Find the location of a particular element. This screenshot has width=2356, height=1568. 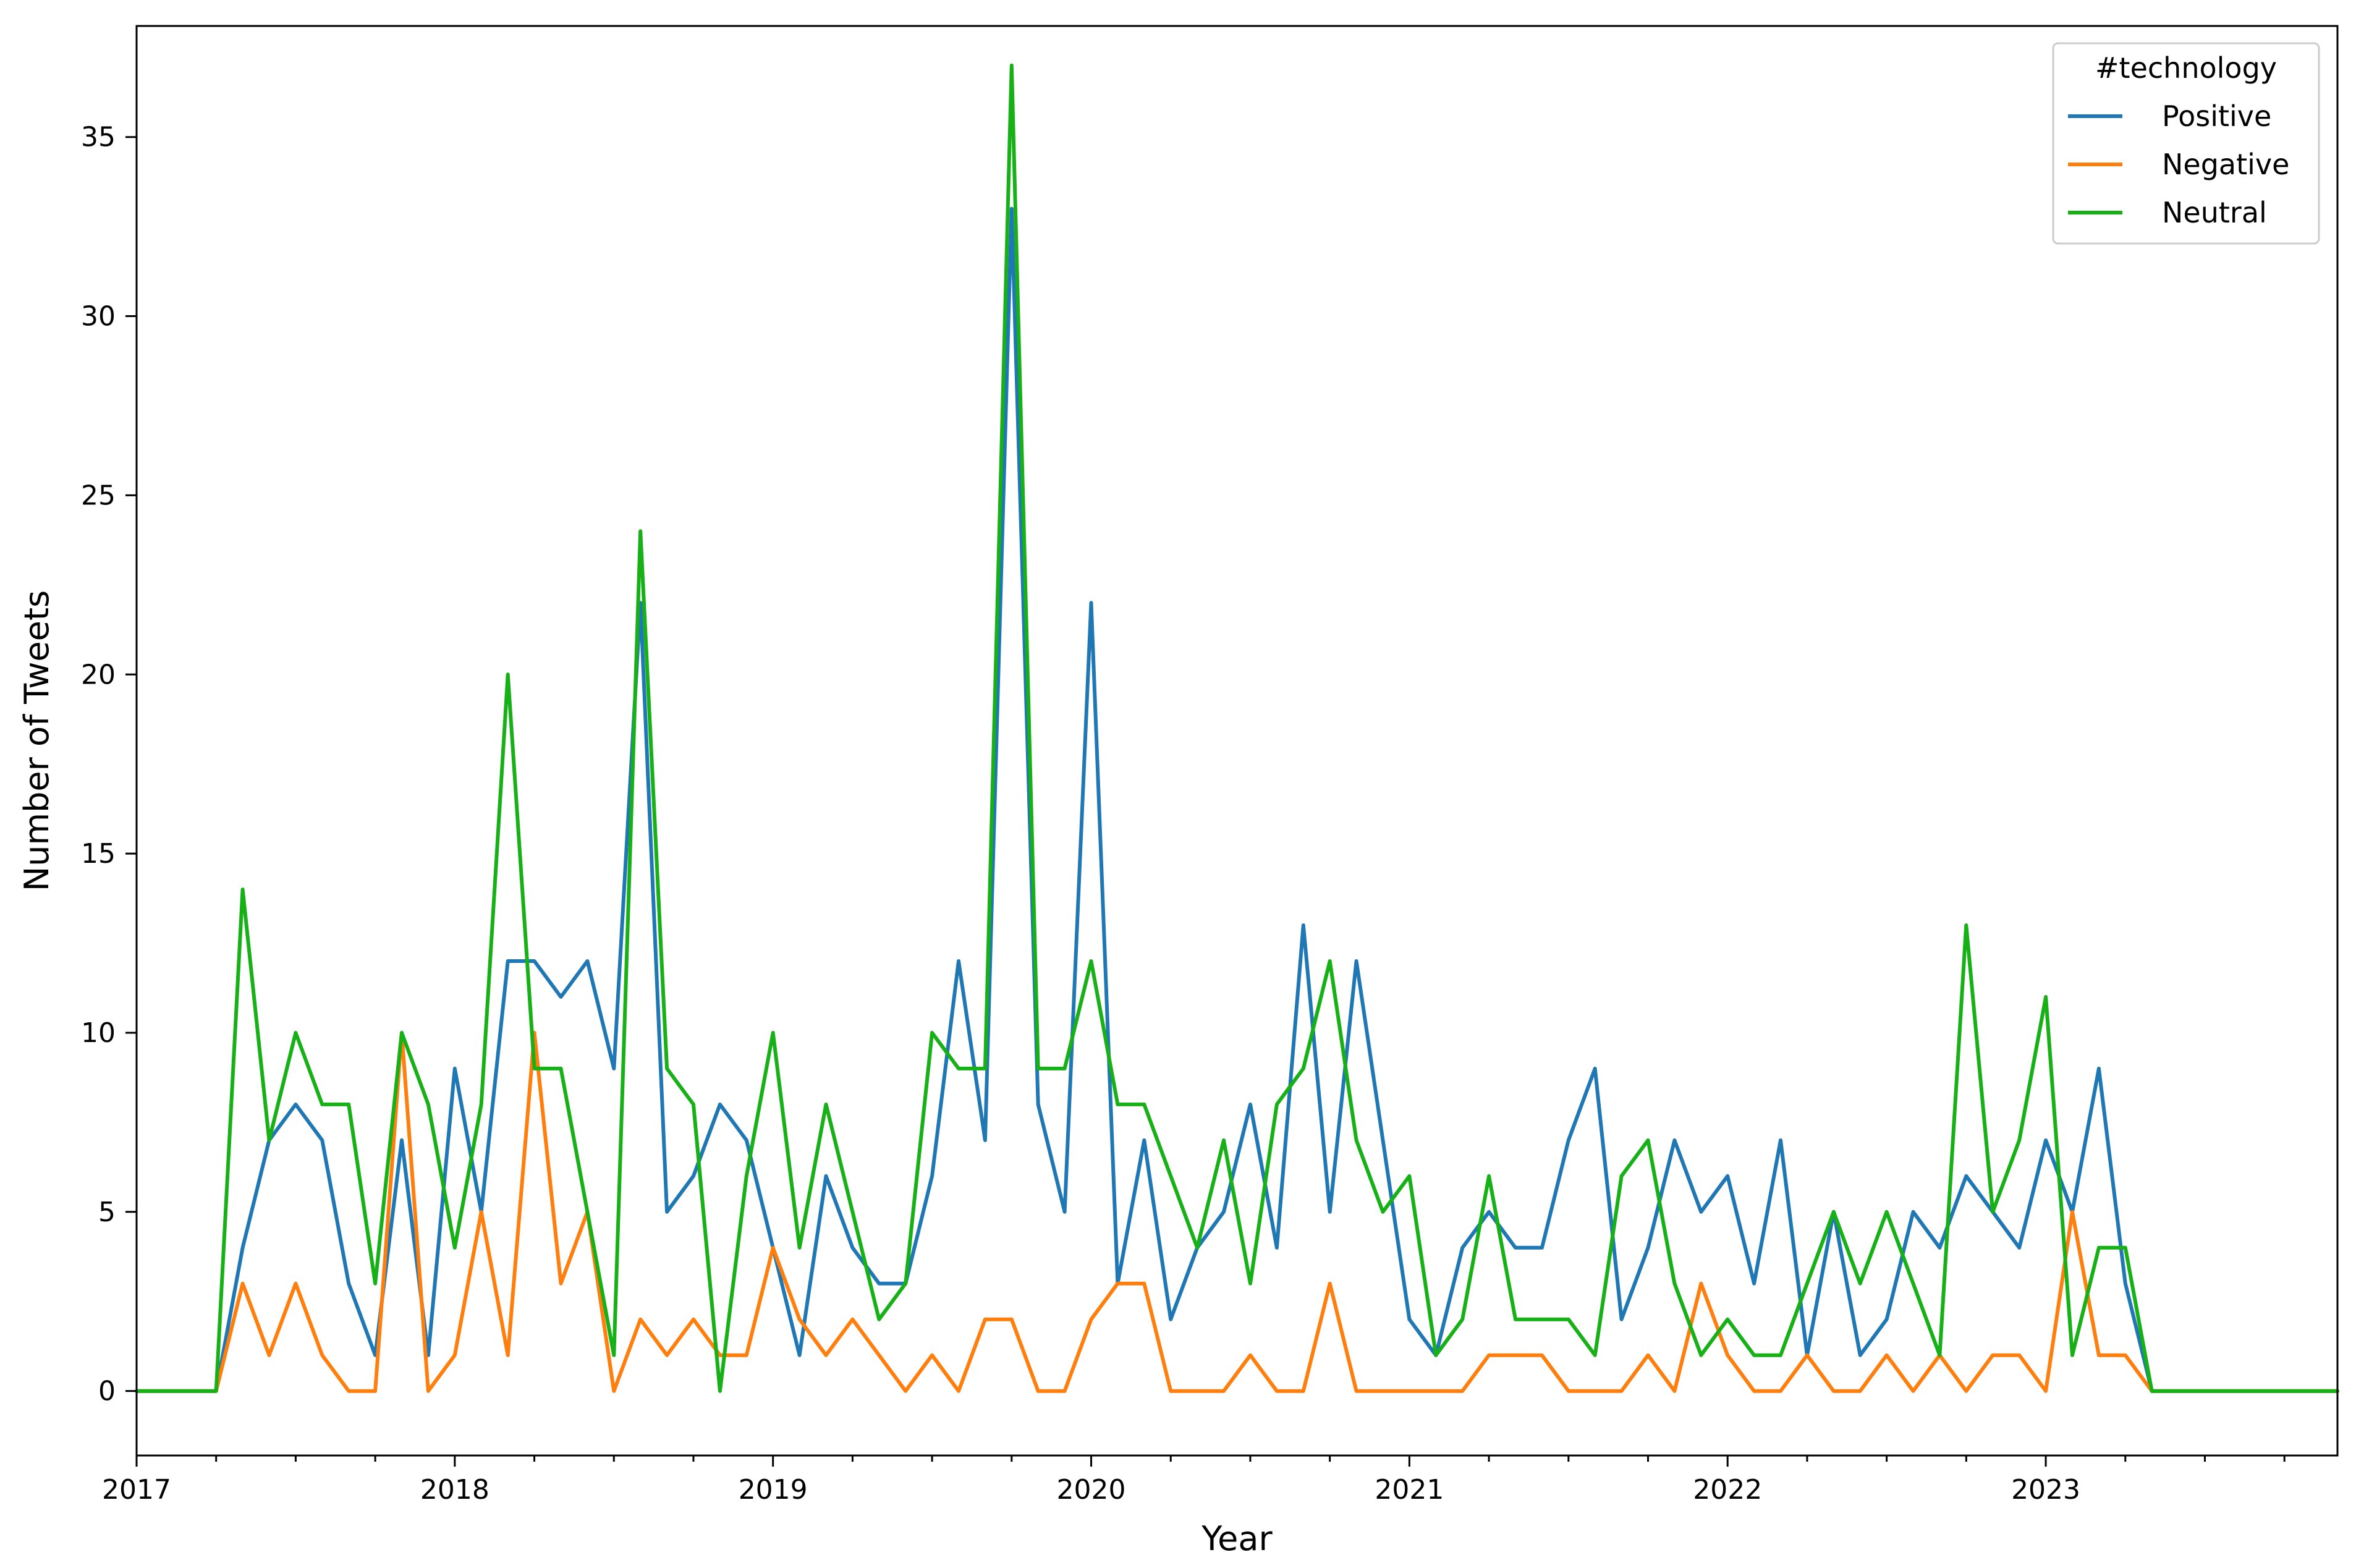

legend-label-neutral: Neutral is located at coordinates (2214, 212).